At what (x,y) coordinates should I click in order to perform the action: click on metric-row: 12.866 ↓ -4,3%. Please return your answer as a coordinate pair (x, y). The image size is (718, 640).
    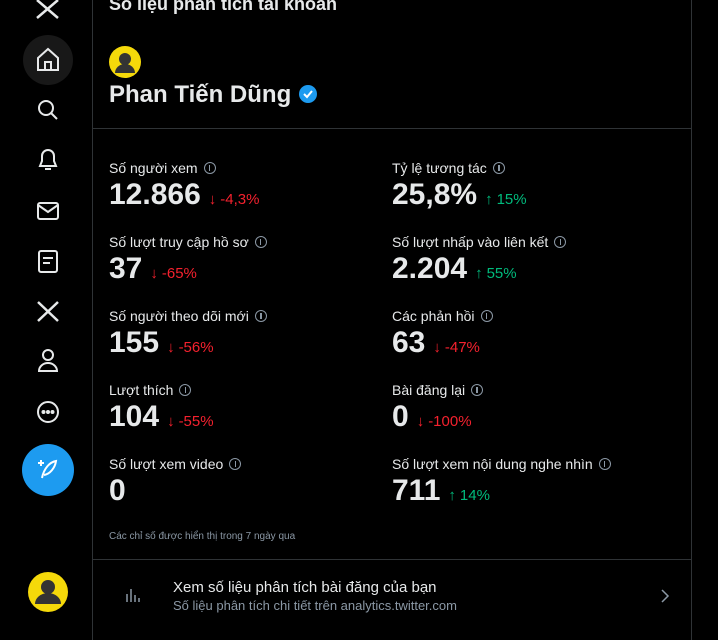
    Looking at the image, I should click on (184, 195).